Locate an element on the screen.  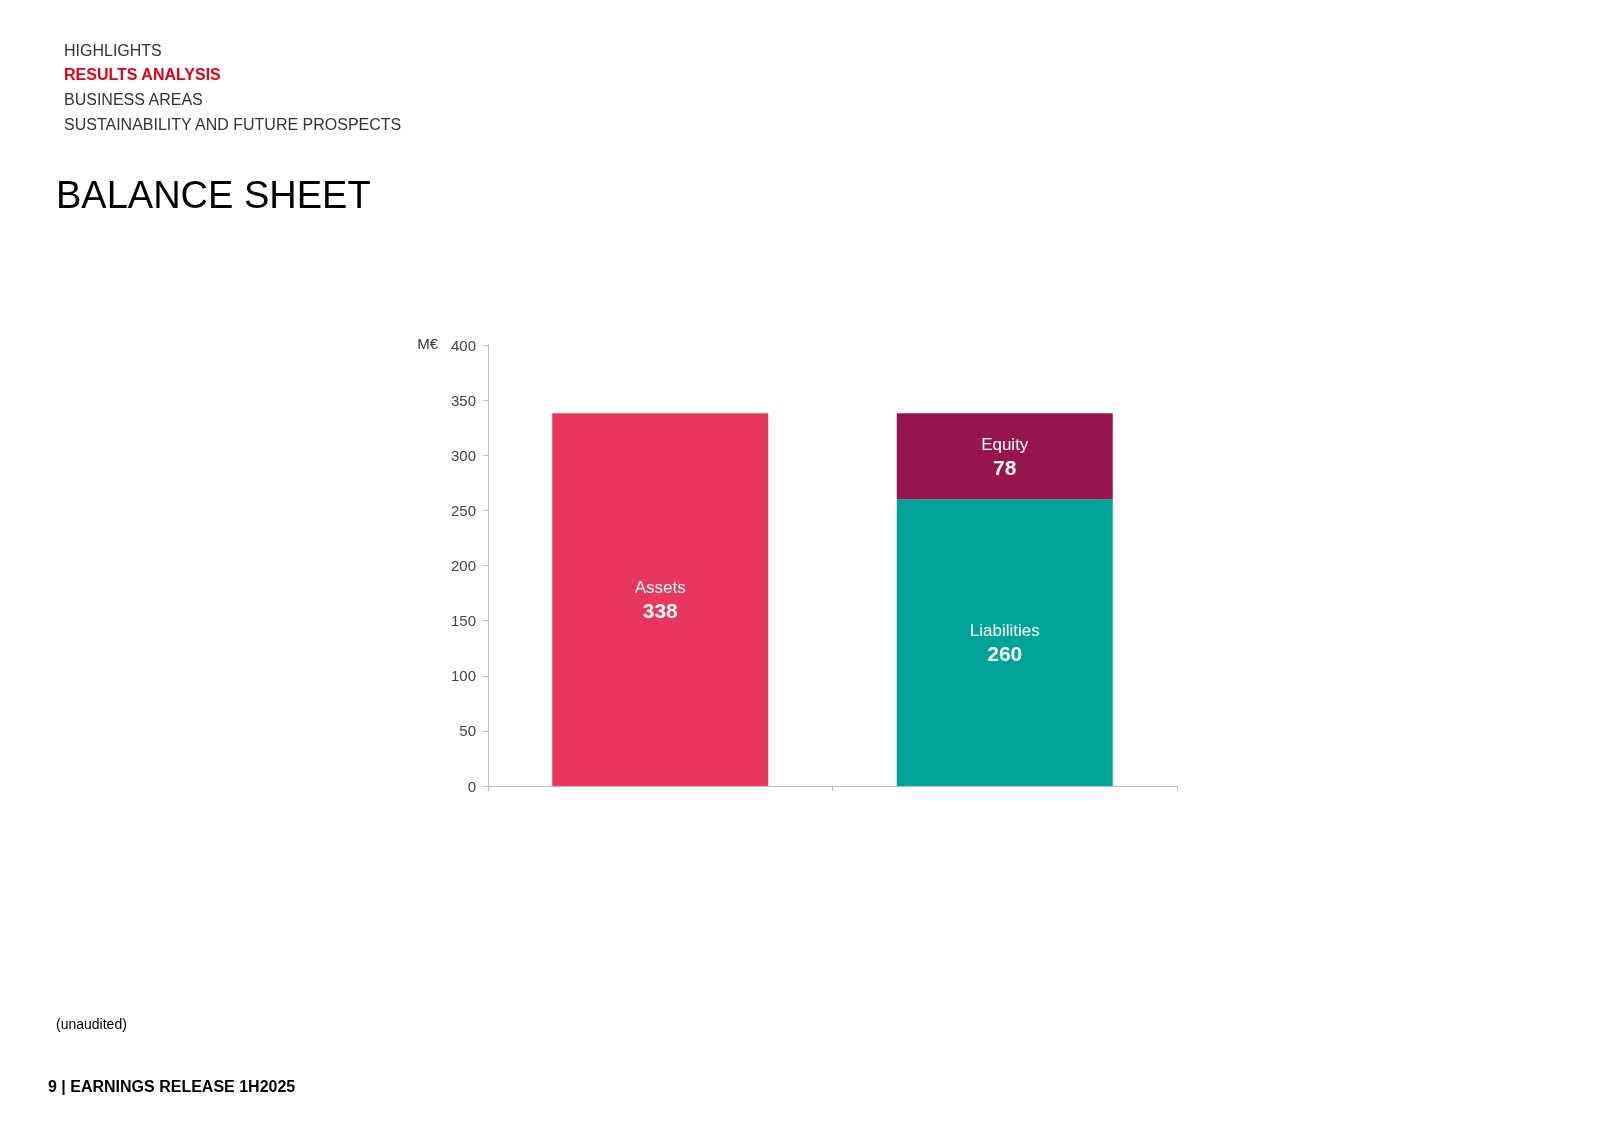
data-label: 78 is located at coordinates (1005, 467).